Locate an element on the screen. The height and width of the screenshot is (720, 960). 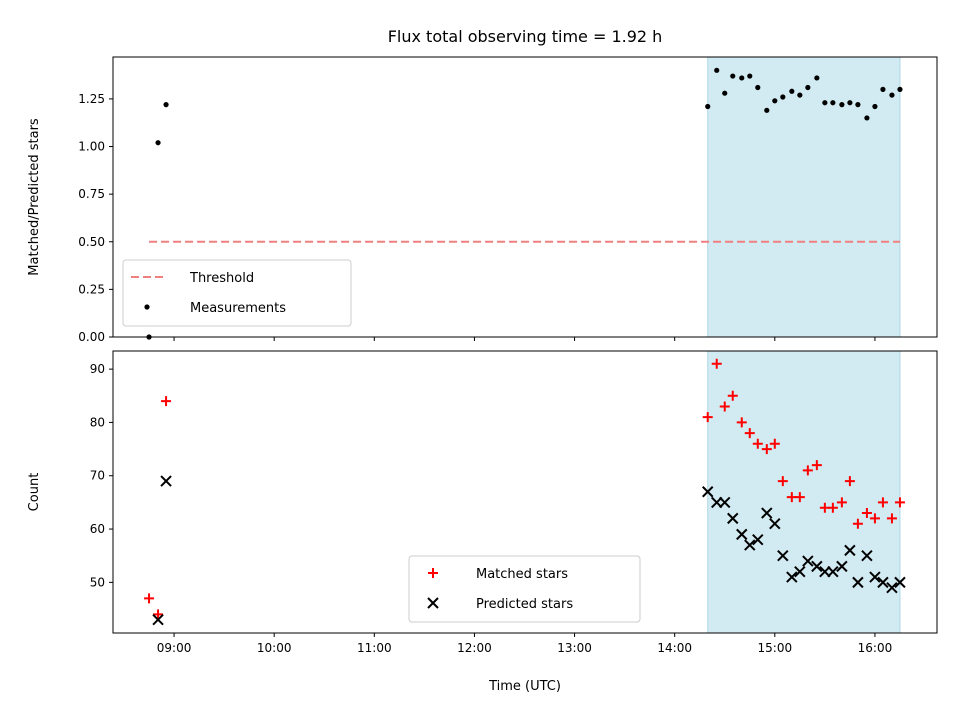
y-tick-label: 0.25 is located at coordinates (91, 289).